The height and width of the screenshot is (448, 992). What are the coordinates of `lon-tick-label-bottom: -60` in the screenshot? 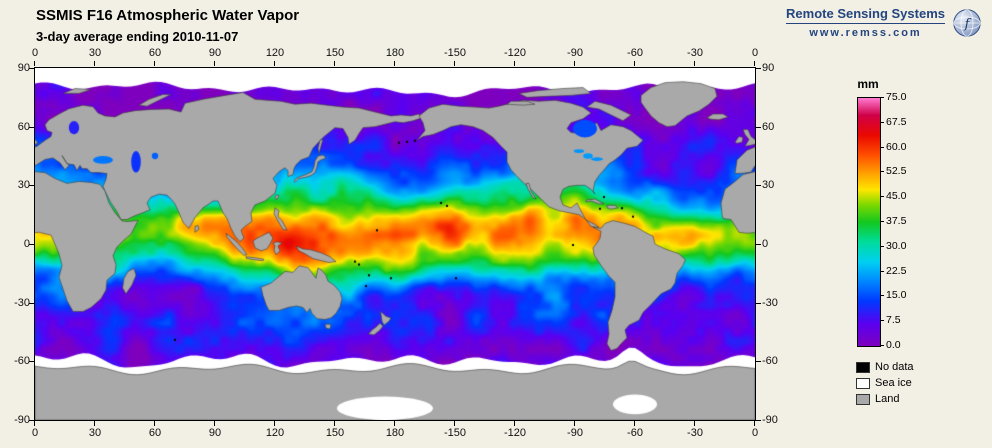 It's located at (635, 433).